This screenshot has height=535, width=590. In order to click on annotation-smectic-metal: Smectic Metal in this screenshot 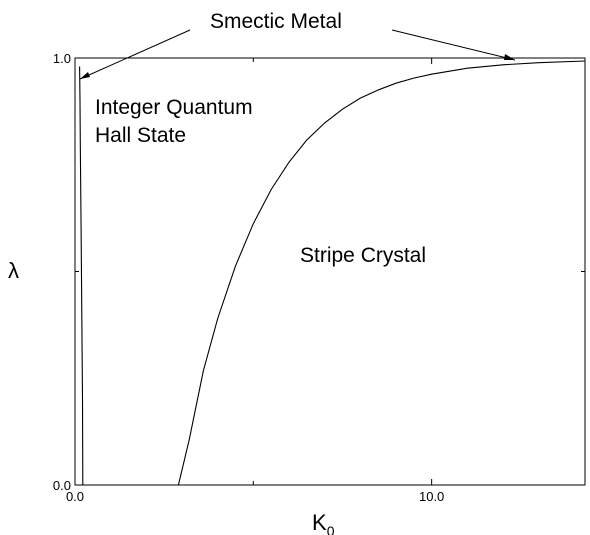, I will do `click(276, 21)`.